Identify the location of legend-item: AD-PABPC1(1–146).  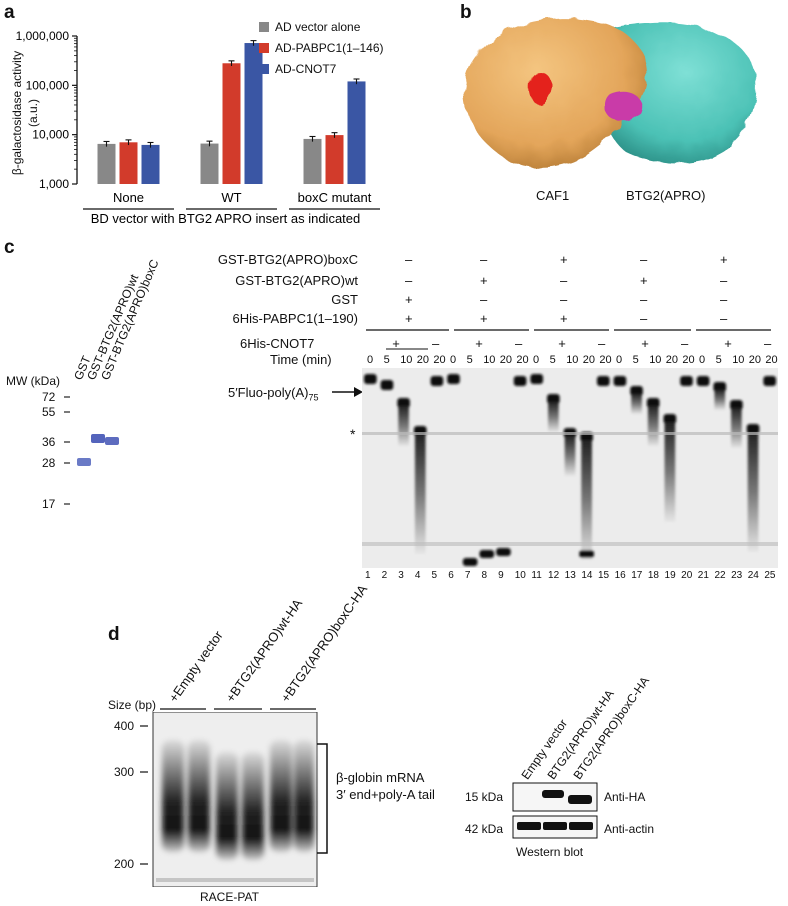
(321, 47).